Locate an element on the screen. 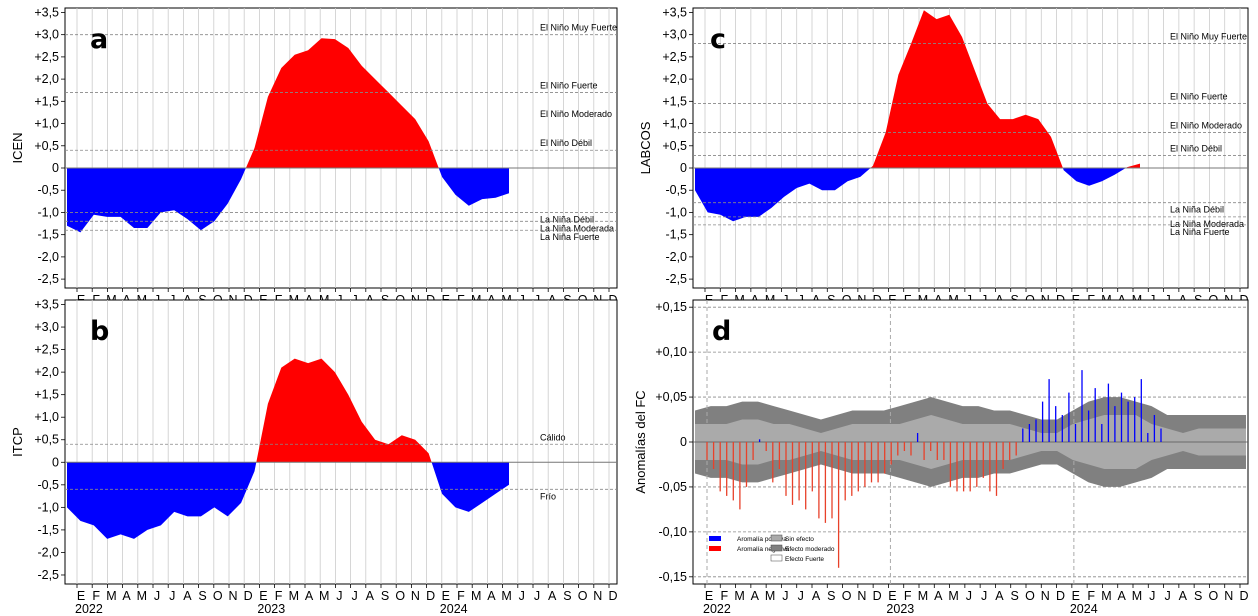 The width and height of the screenshot is (1258, 616). y-axis-label: LABCOS is located at coordinates (645, 147).